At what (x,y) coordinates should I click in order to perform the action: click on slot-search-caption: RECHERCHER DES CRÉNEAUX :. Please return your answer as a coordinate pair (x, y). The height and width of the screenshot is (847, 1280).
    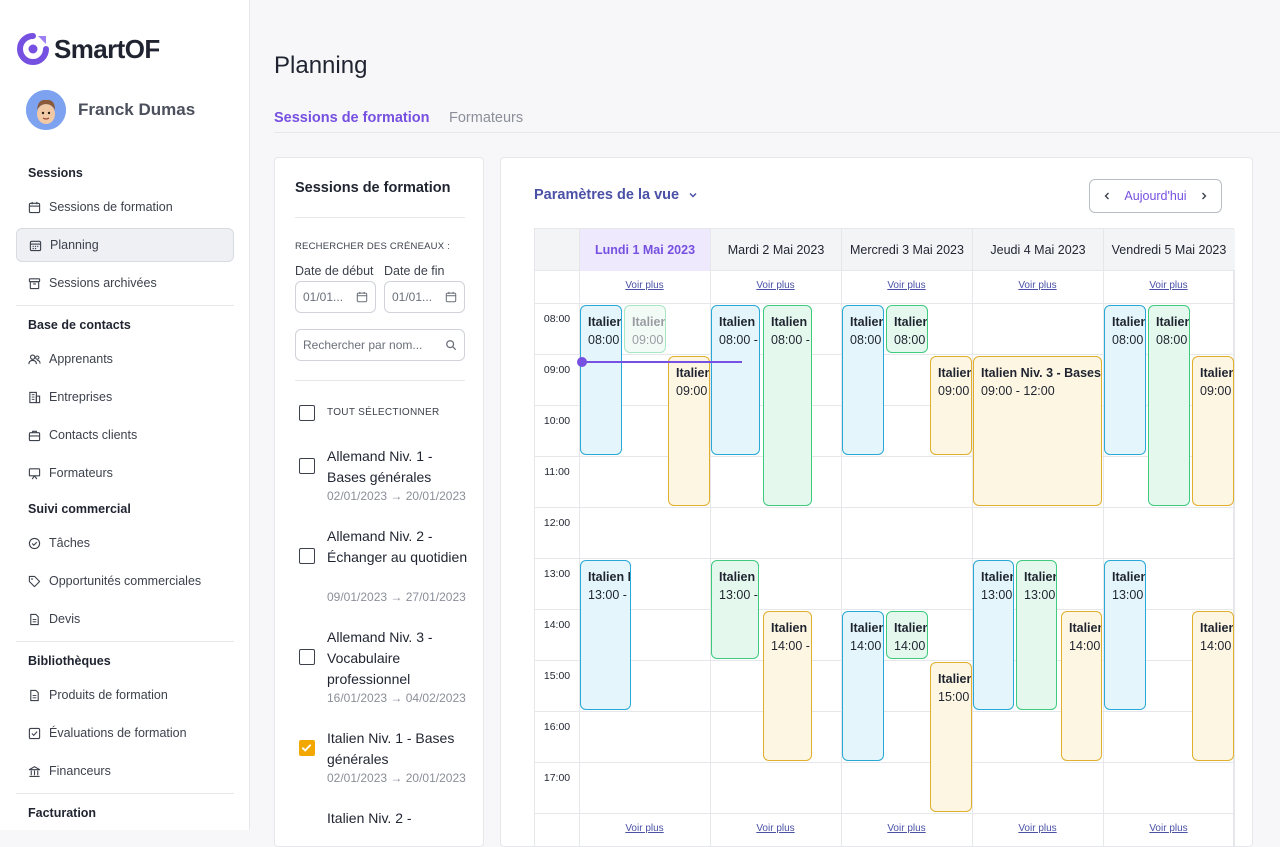
    Looking at the image, I should click on (372, 246).